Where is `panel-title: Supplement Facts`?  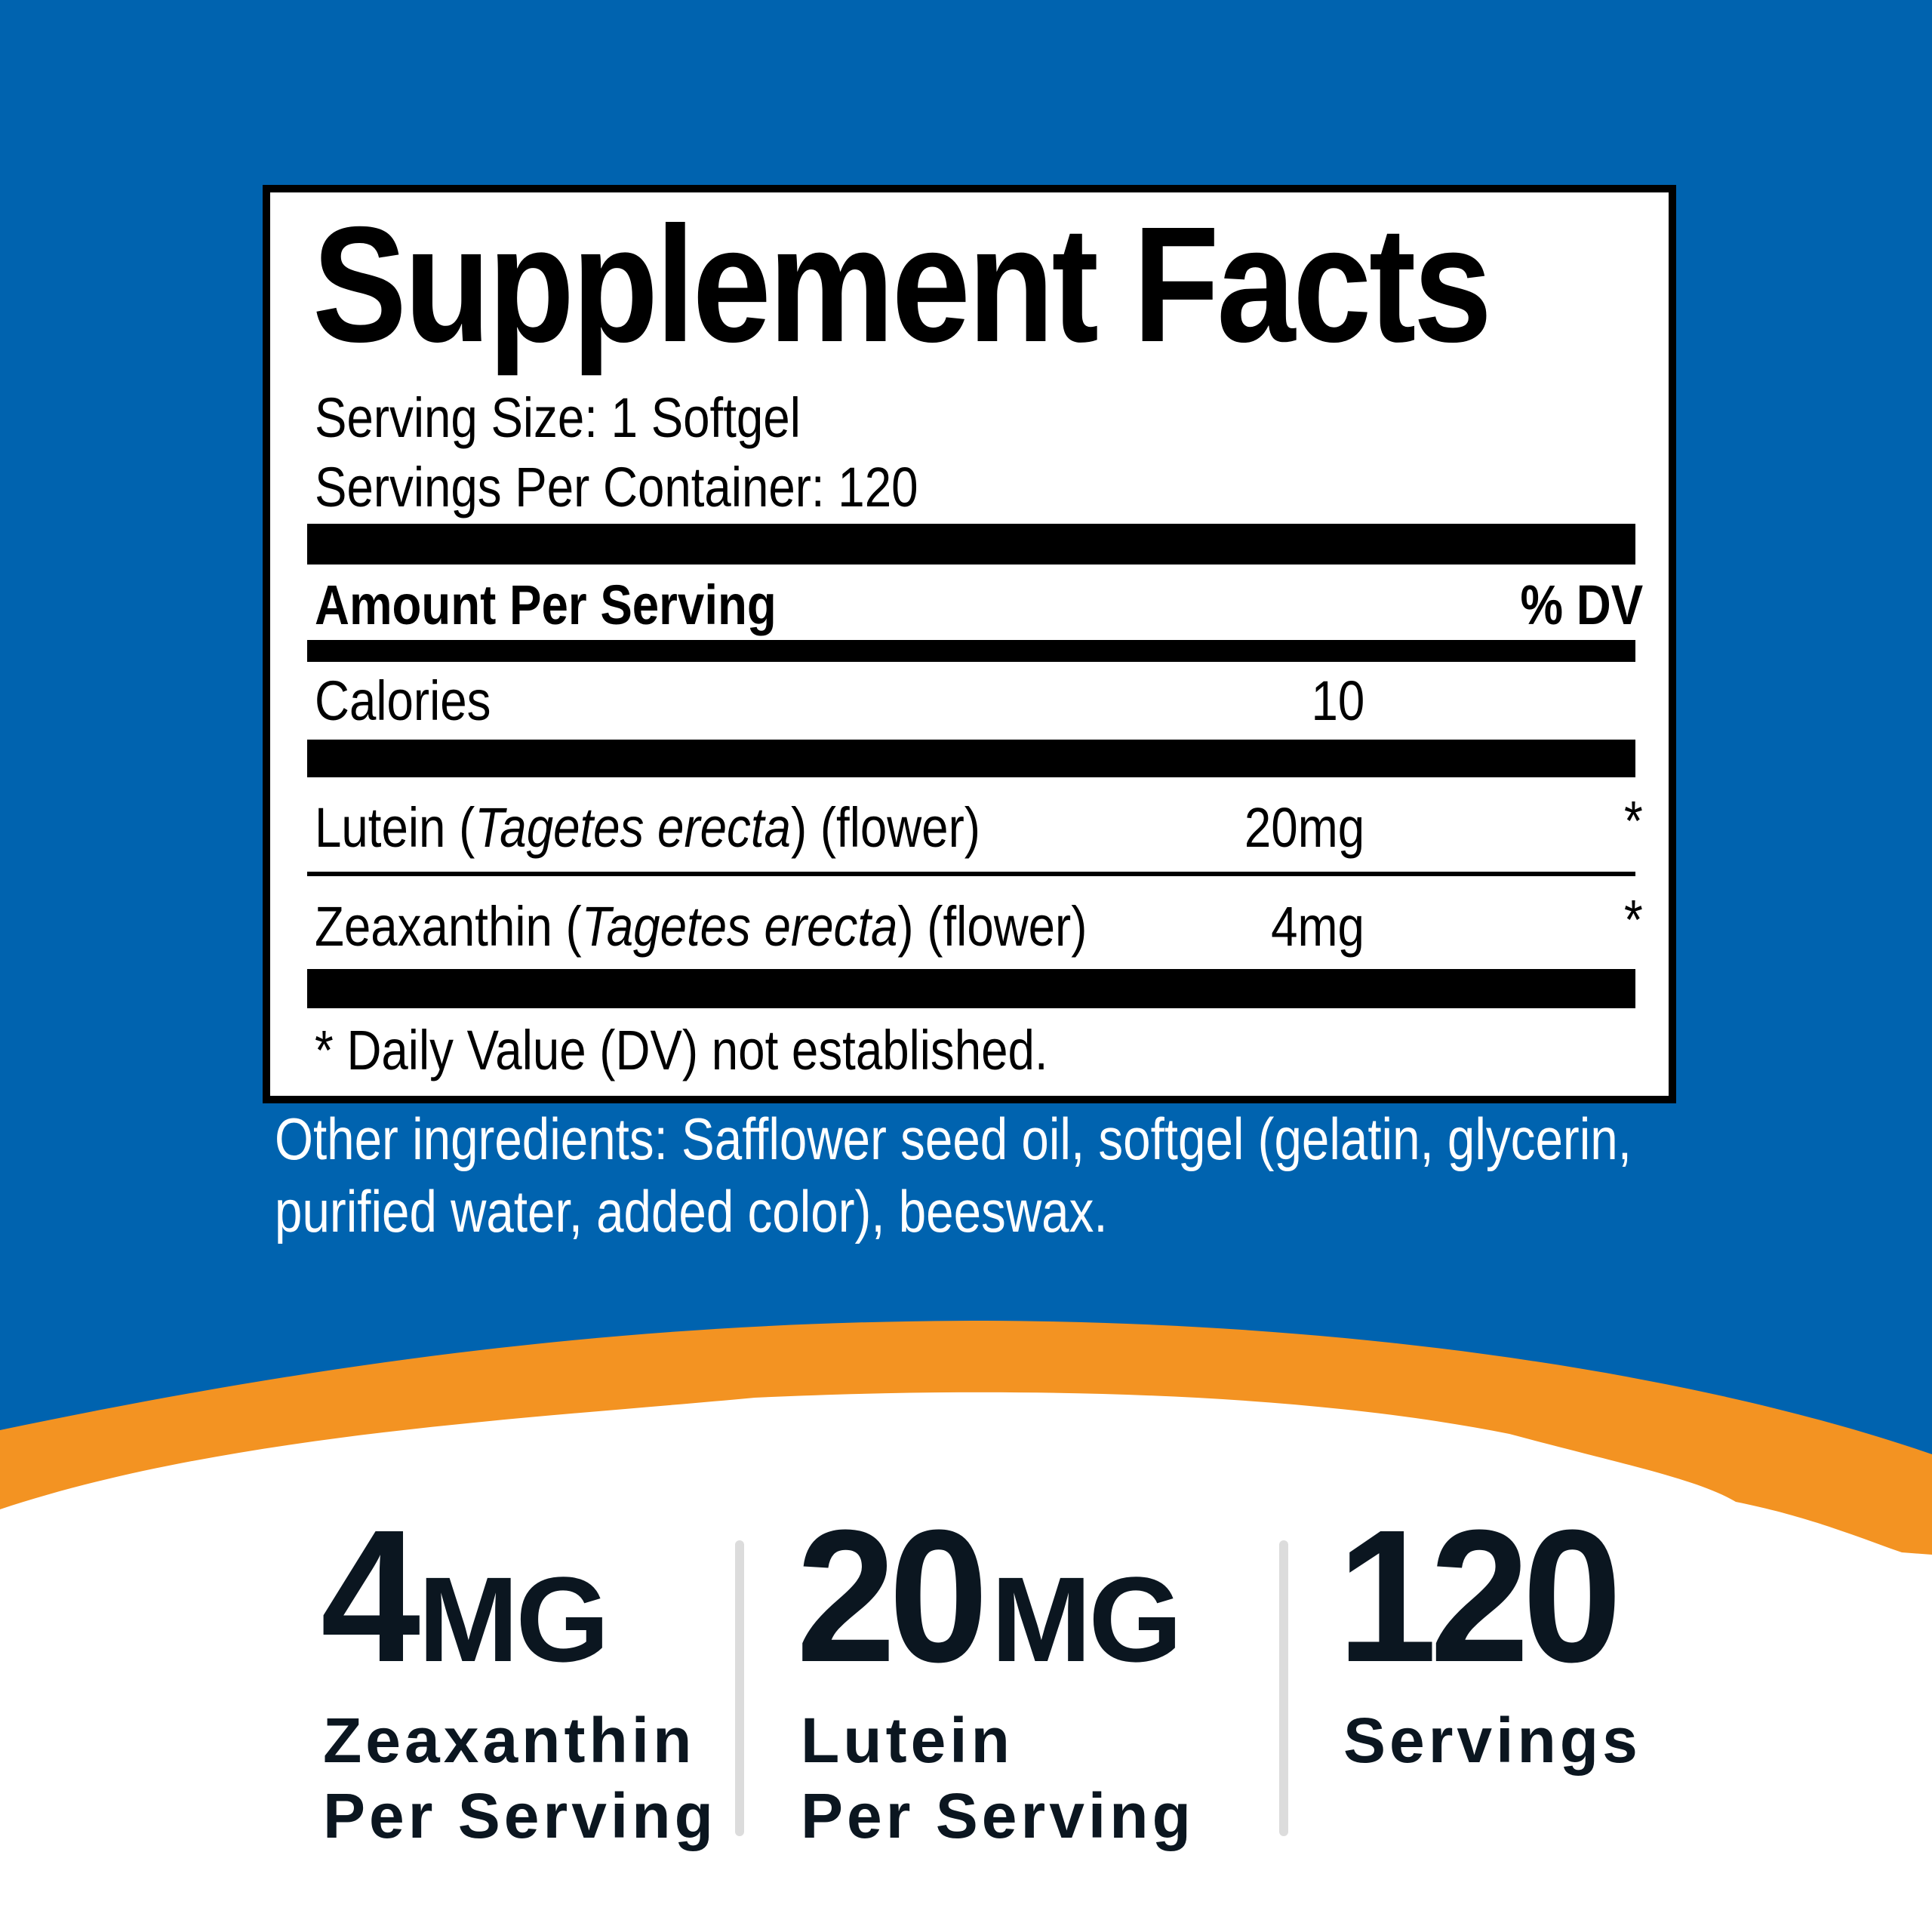
panel-title: Supplement Facts is located at coordinates (902, 285).